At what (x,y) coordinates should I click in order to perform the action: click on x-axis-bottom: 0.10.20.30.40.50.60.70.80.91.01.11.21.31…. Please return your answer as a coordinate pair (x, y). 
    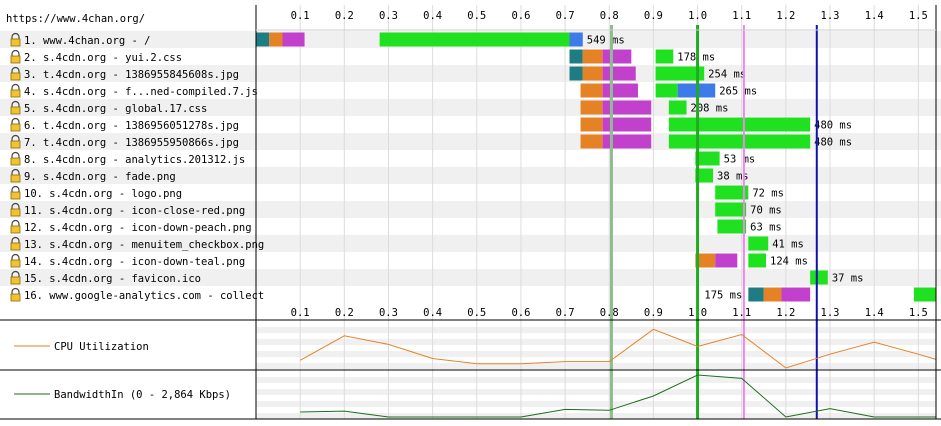
    Looking at the image, I should click on (609, 313).